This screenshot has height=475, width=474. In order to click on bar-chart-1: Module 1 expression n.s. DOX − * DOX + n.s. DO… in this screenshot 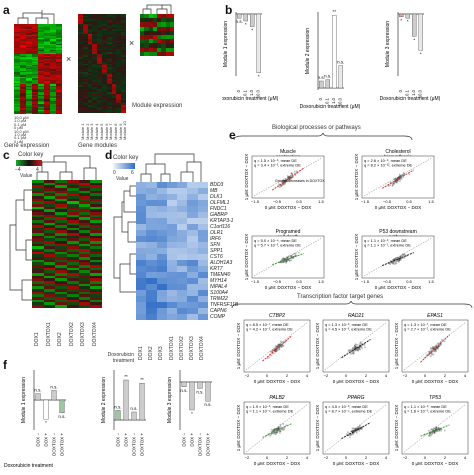, I will do `click(43, 413)`.